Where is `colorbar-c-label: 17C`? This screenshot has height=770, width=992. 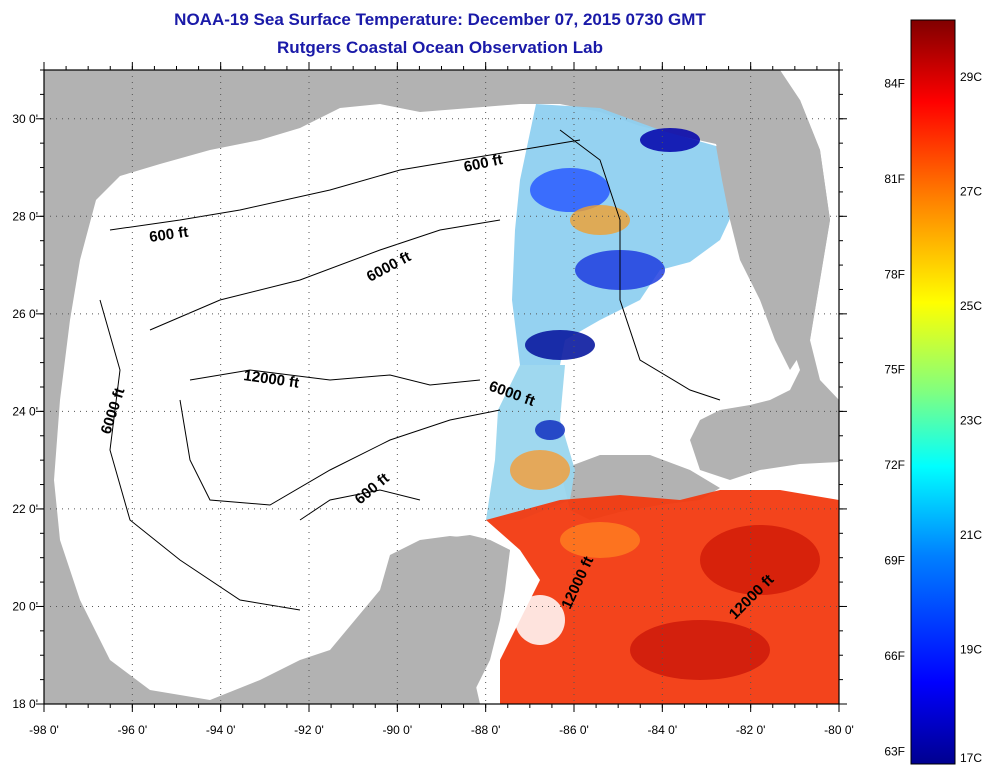 colorbar-c-label: 17C is located at coordinates (971, 758).